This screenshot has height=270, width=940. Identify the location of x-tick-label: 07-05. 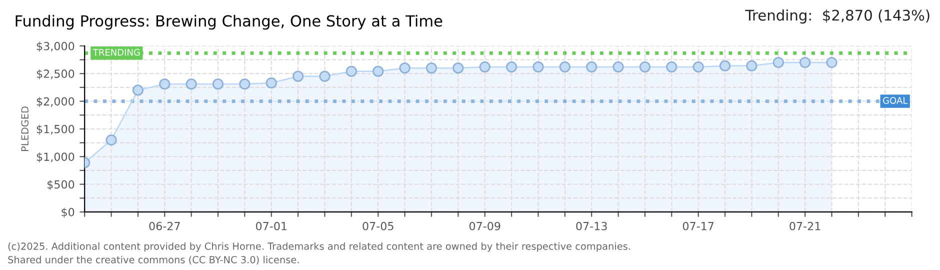
(378, 226).